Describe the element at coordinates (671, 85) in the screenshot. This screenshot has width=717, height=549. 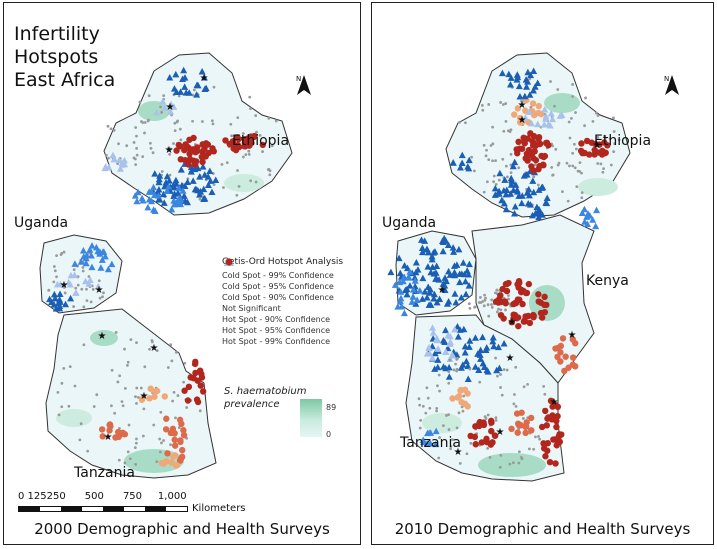
I see `north-arrow-right: N` at that location.